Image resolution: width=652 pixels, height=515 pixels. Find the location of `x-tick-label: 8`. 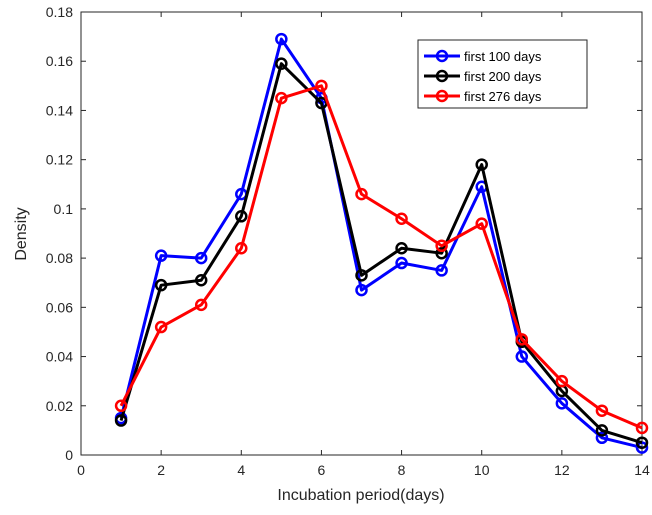

x-tick-label: 8 is located at coordinates (402, 470).